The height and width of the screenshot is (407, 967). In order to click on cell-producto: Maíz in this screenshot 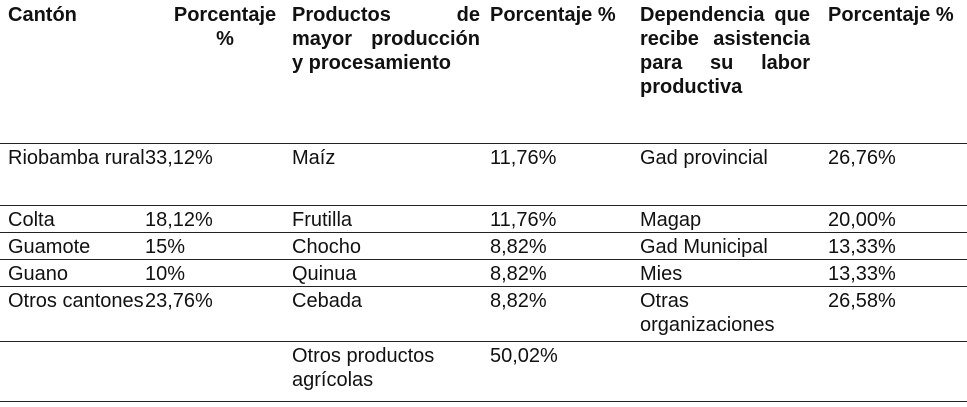, I will do `click(314, 157)`.